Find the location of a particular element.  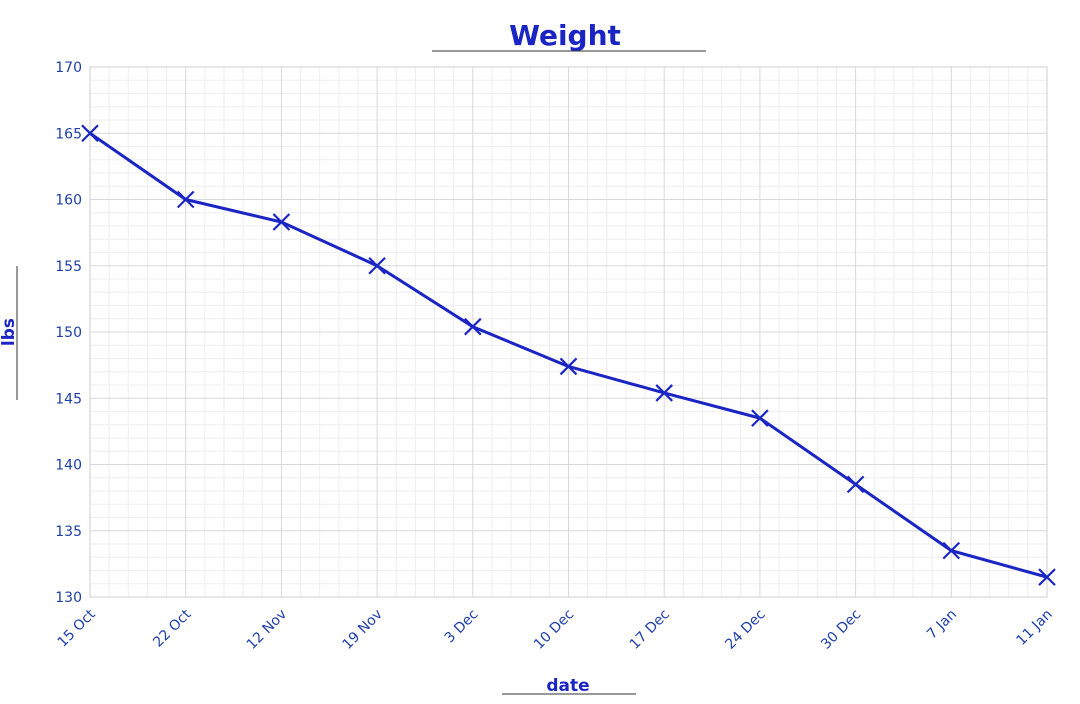

y-tick-labels: 130 135 140 145 150 155 160 165 170 is located at coordinates (68, 333).